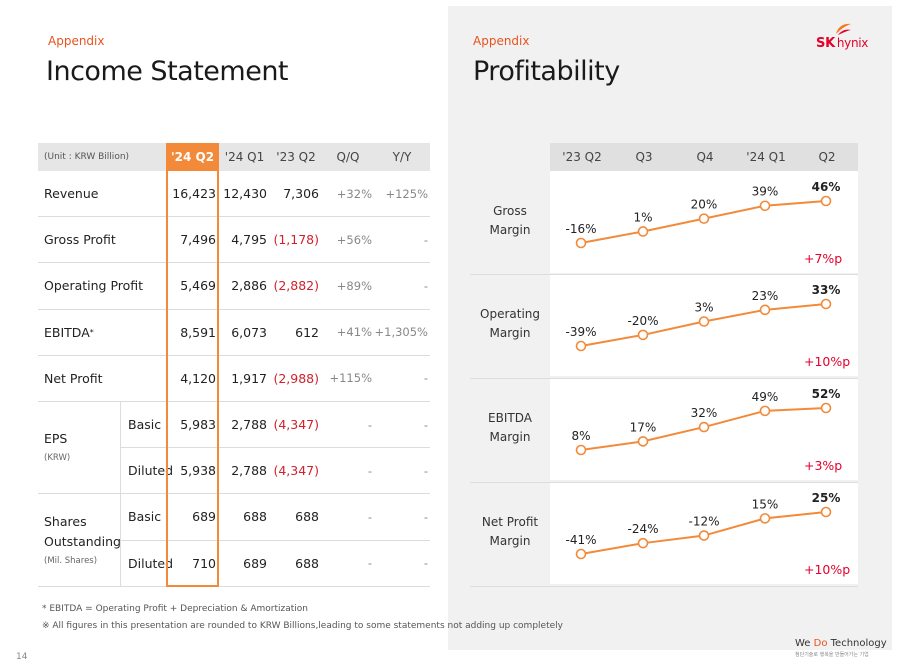 This screenshot has height=672, width=900. What do you see at coordinates (145, 425) in the screenshot?
I see `sub-label: Basic` at bounding box center [145, 425].